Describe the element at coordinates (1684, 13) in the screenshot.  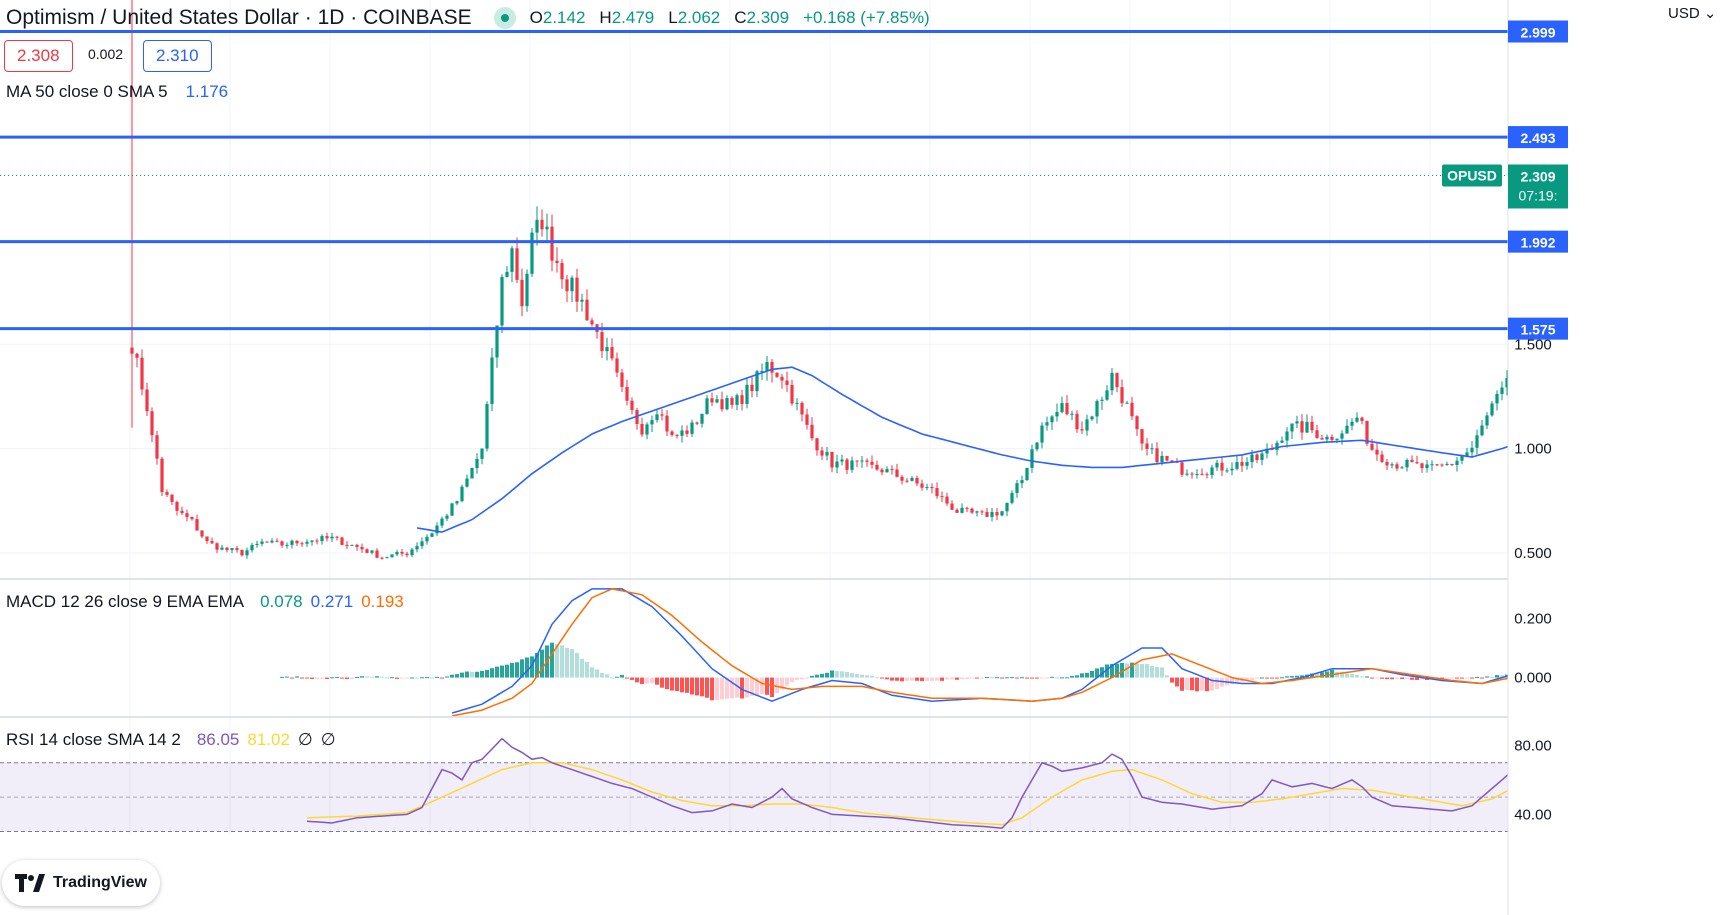
I see `currency-label: USD` at that location.